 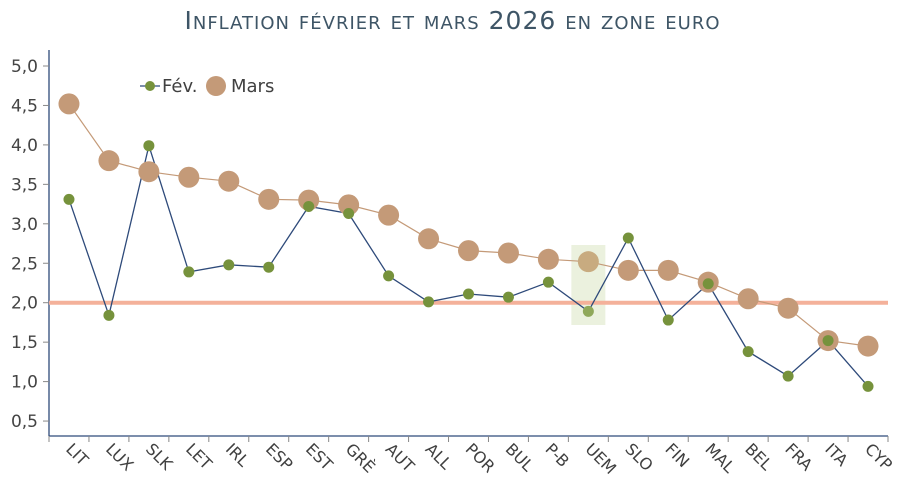 What do you see at coordinates (638, 456) in the screenshot?
I see `x-tick-label-slo: SLO` at bounding box center [638, 456].